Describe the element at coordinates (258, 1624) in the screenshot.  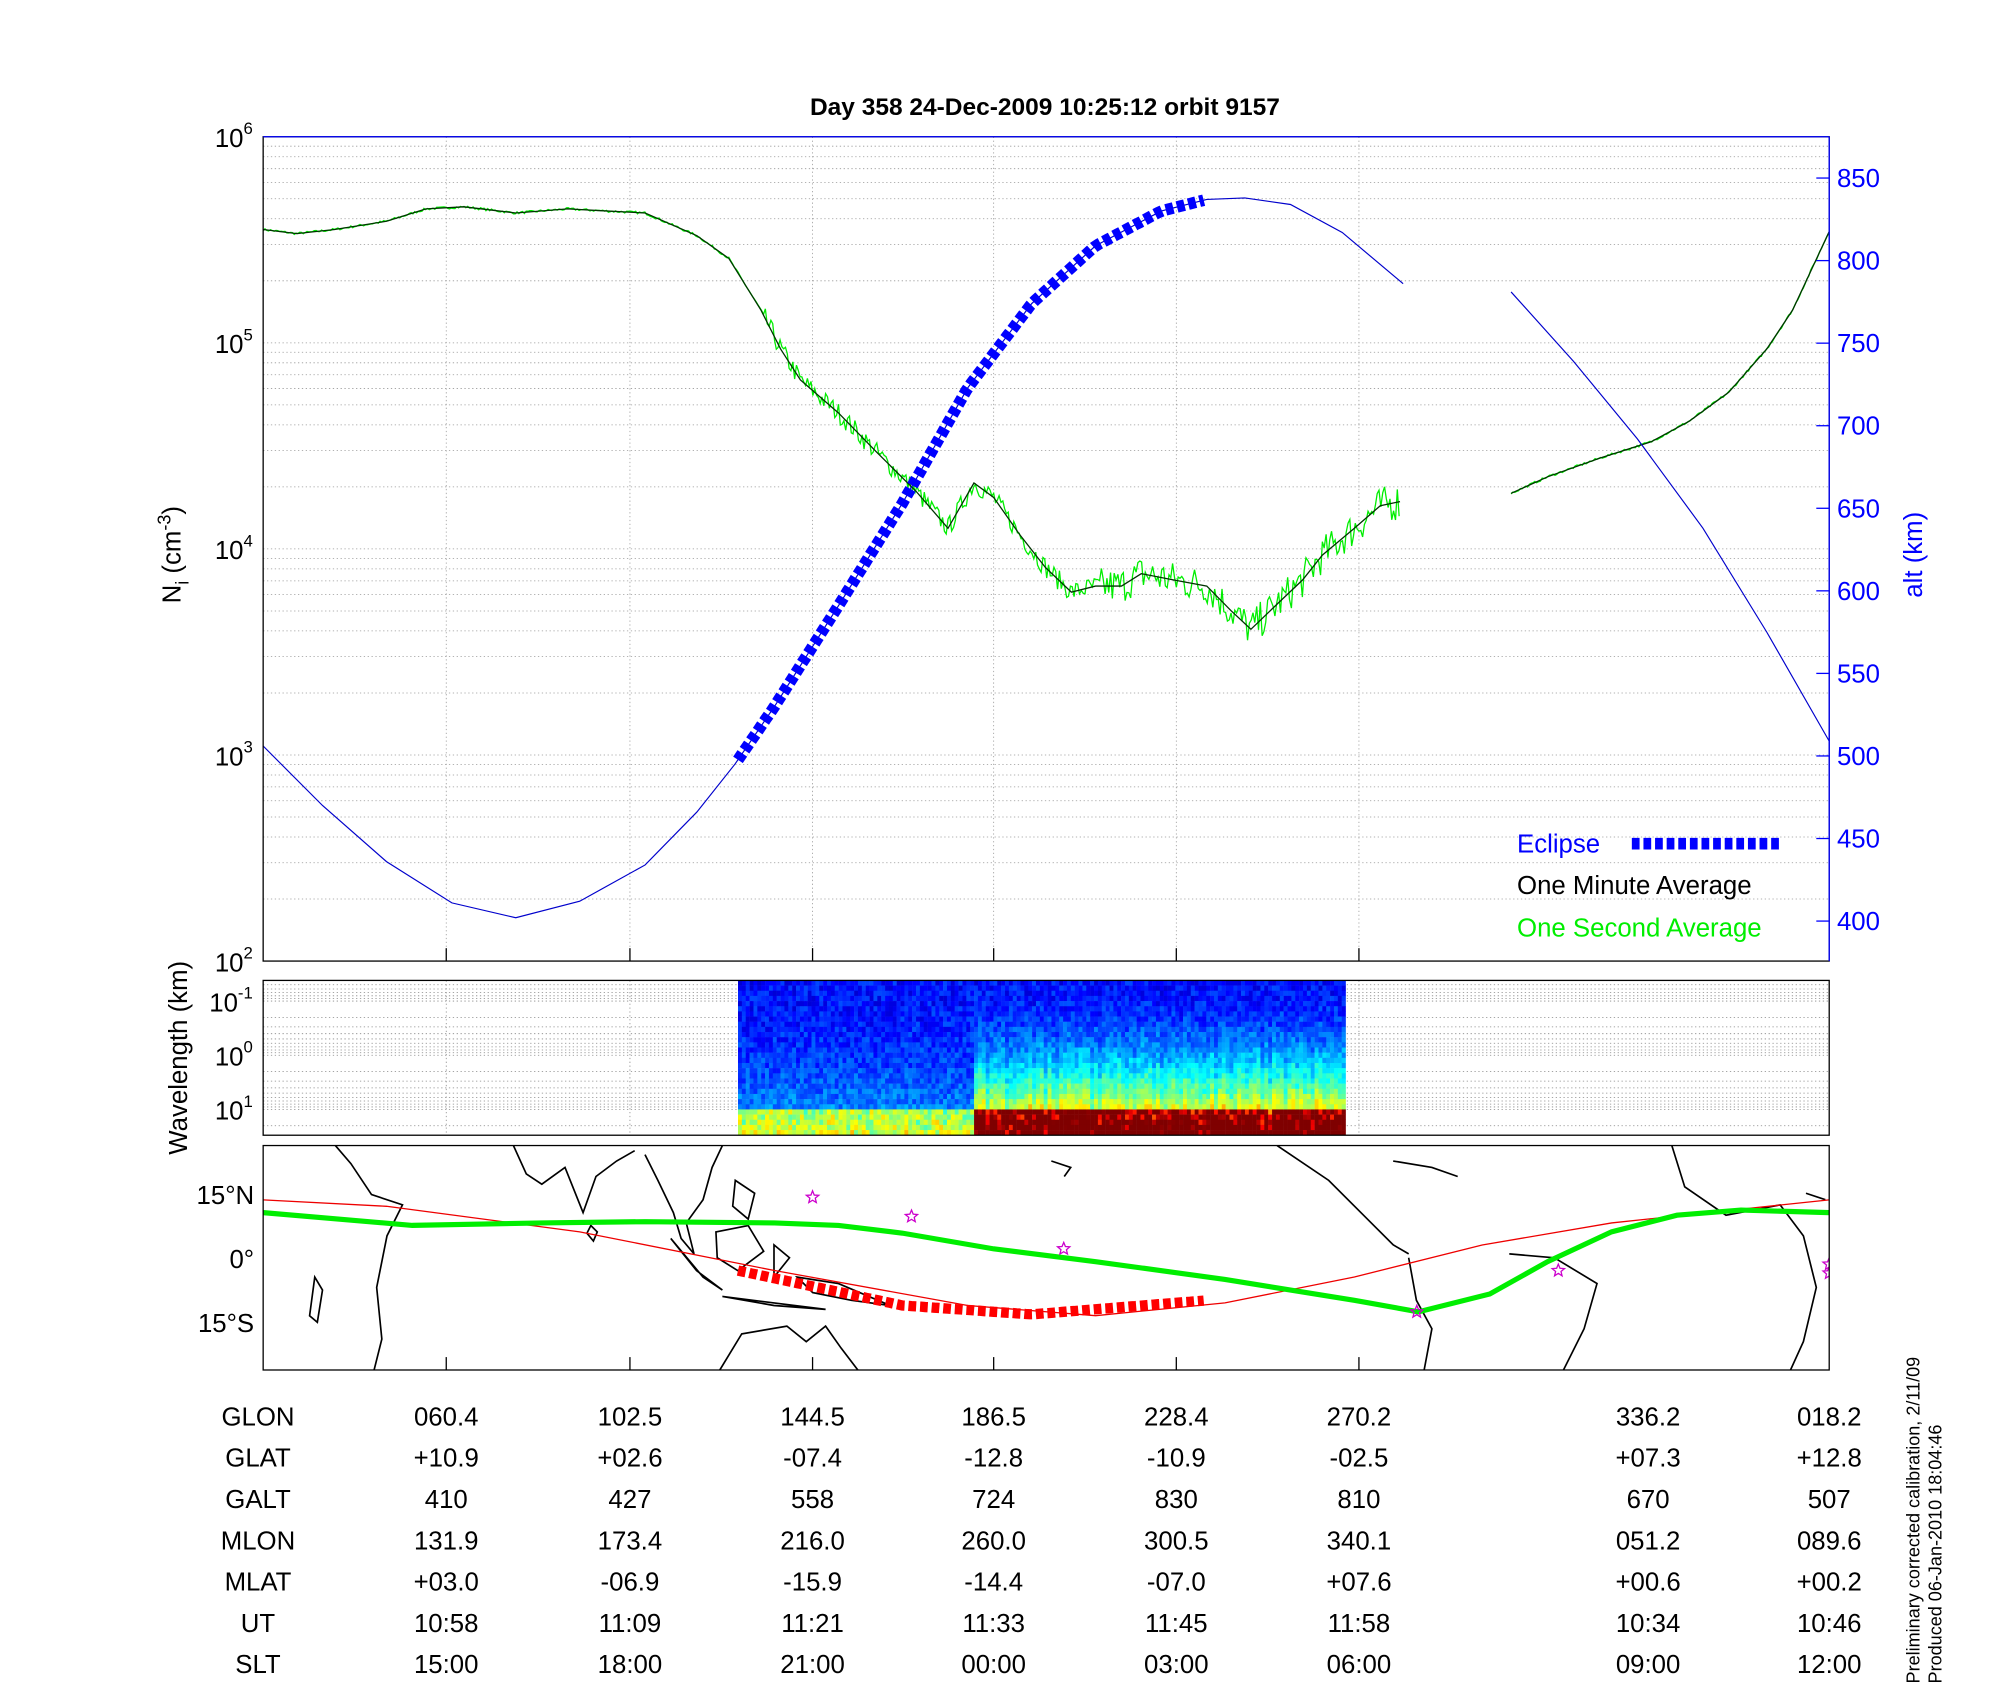
I see `row-label-ut: UT` at that location.